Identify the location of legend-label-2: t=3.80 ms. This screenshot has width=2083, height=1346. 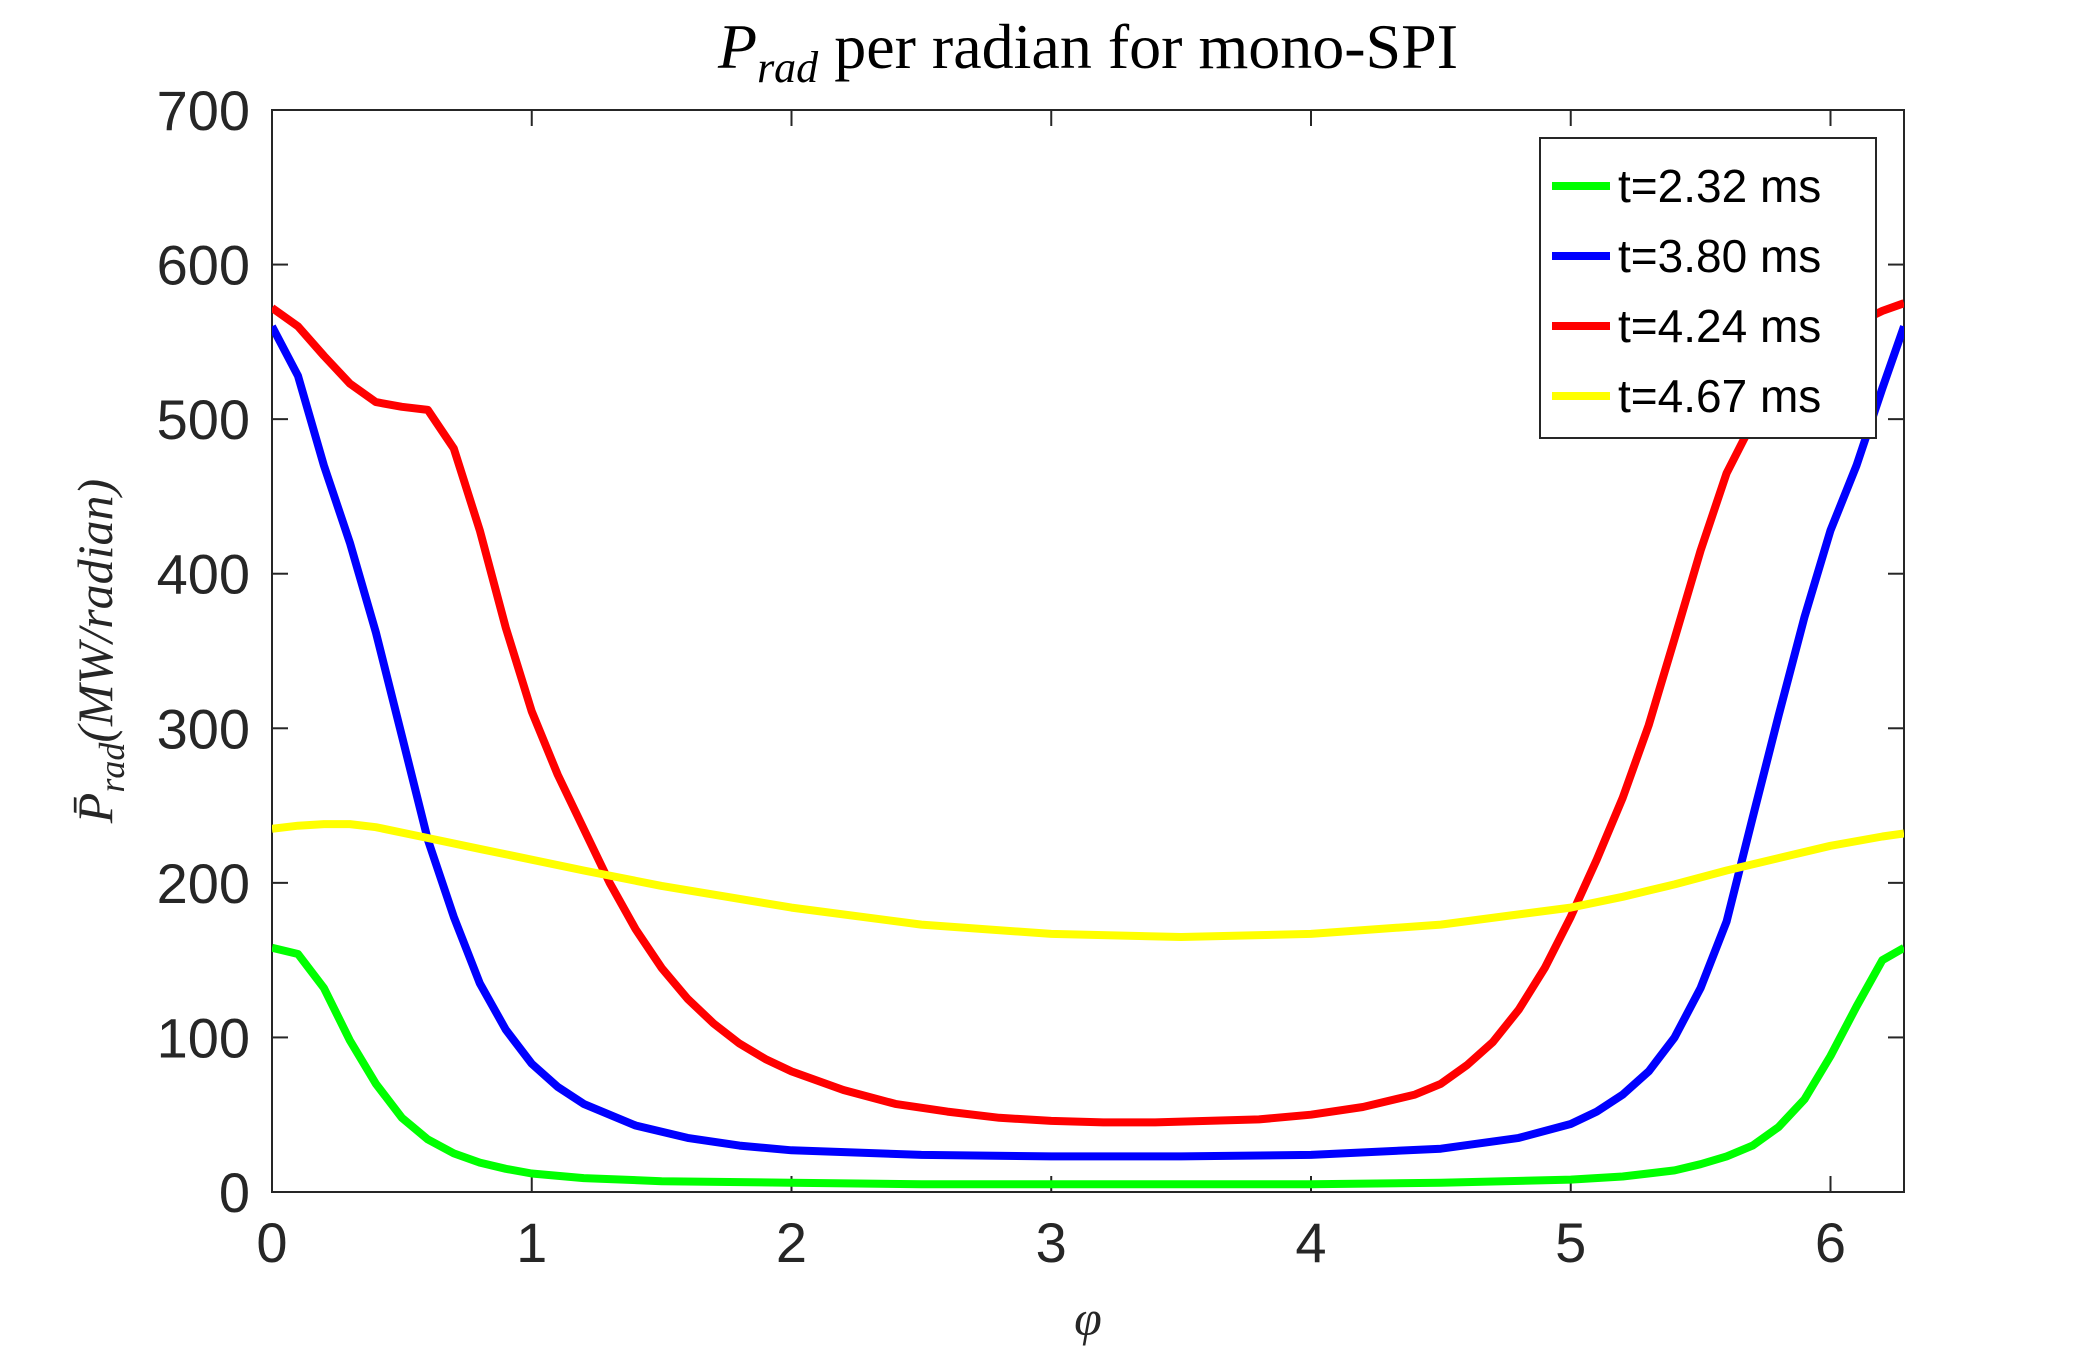
(1719, 256).